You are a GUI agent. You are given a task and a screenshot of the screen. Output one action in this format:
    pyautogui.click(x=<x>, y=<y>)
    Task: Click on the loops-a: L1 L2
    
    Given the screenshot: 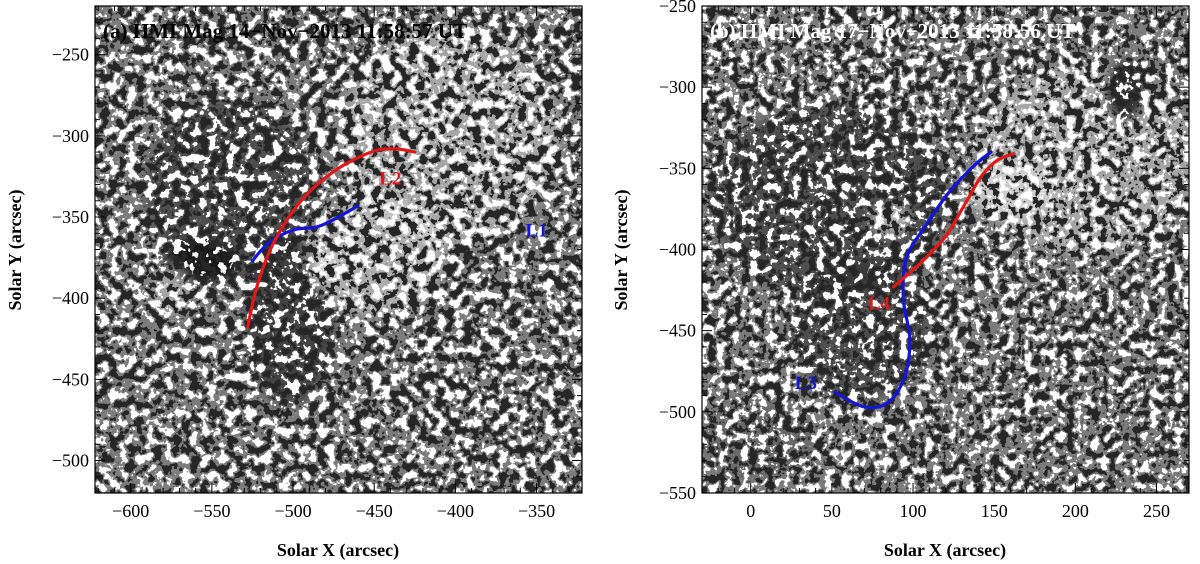 What is the action you would take?
    pyautogui.click(x=396, y=238)
    